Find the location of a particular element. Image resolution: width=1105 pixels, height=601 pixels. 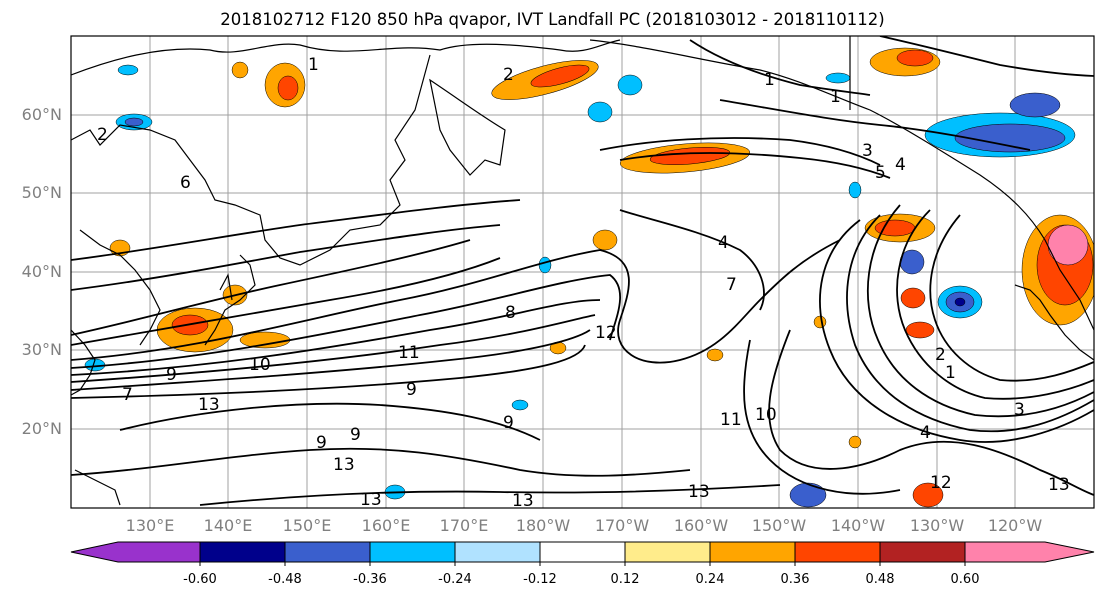

lon-label: 150°W is located at coordinates (779, 525).